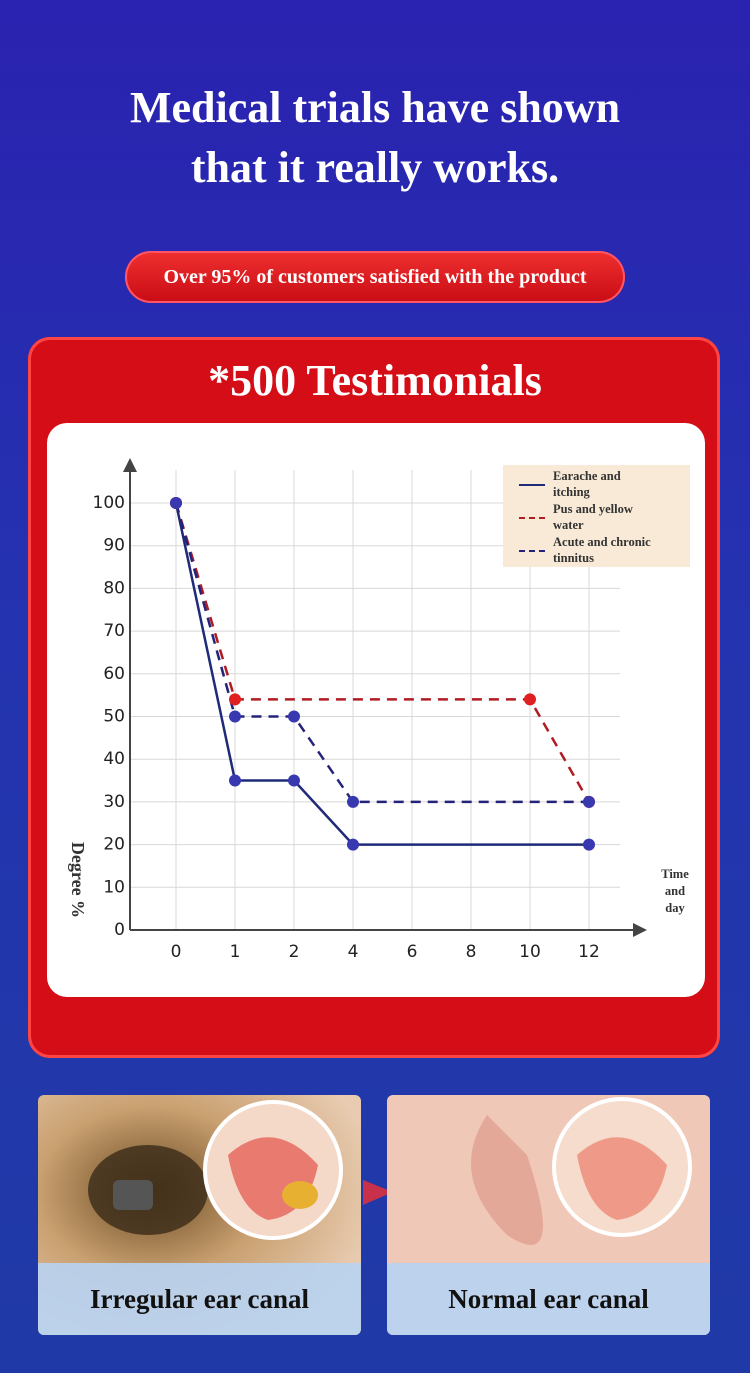  What do you see at coordinates (675, 908) in the screenshot?
I see `x-axis-label-line: day` at bounding box center [675, 908].